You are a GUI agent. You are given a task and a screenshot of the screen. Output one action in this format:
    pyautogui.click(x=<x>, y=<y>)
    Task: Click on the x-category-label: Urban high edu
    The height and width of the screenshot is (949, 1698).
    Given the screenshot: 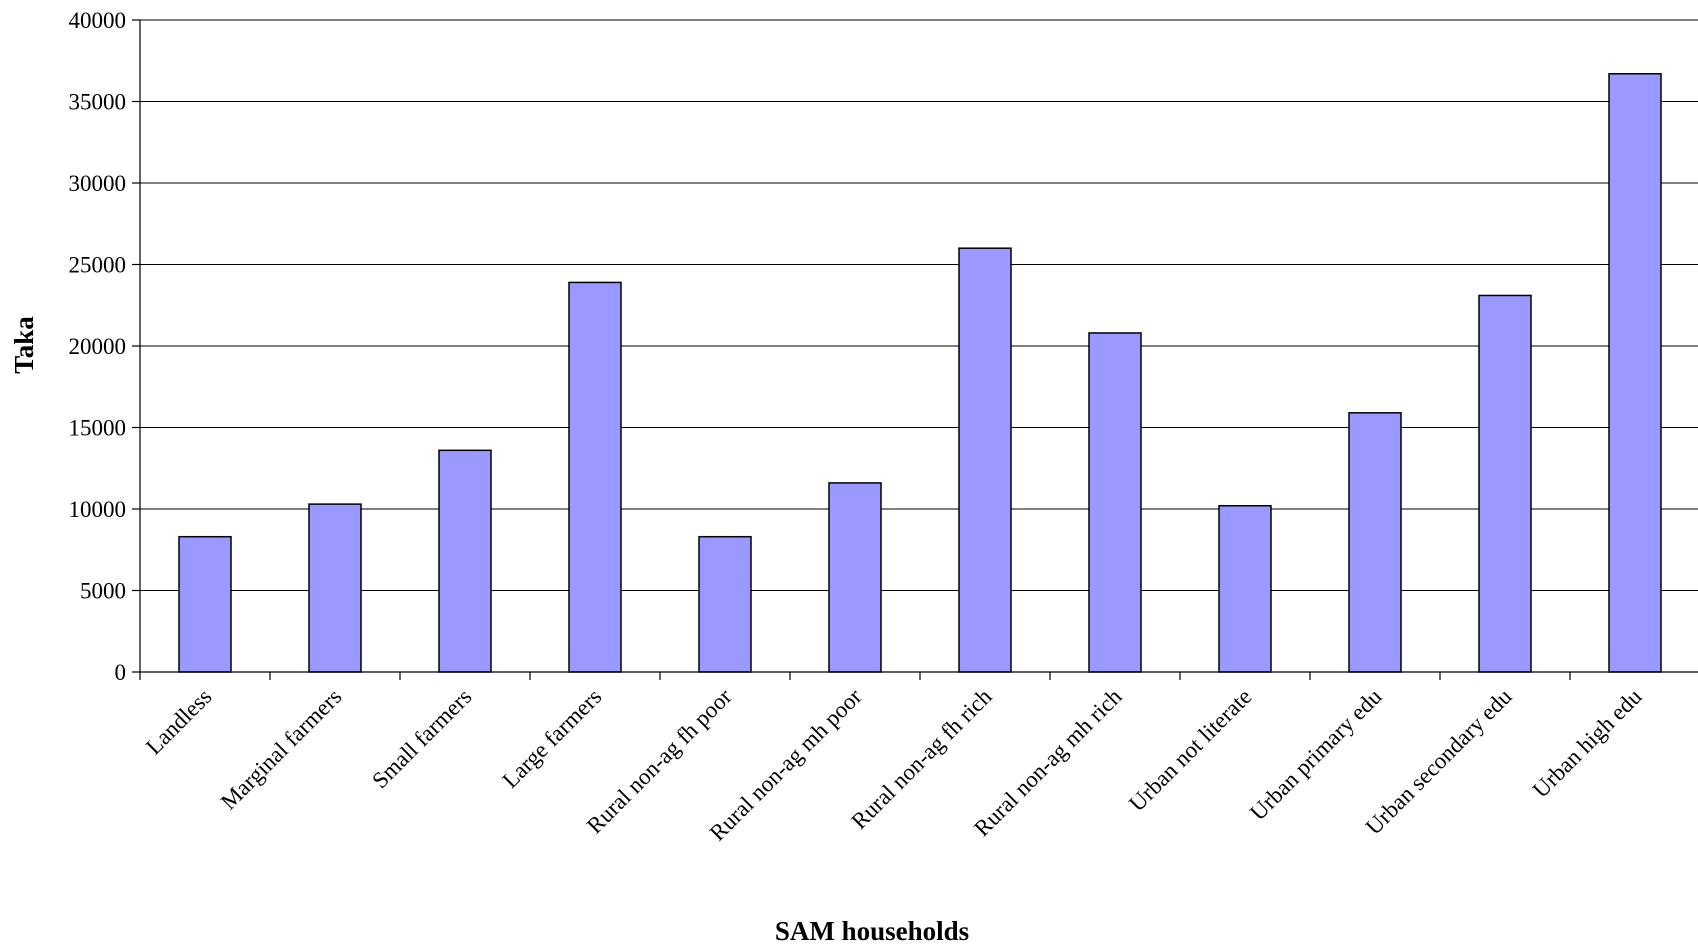 What is the action you would take?
    pyautogui.click(x=1587, y=743)
    